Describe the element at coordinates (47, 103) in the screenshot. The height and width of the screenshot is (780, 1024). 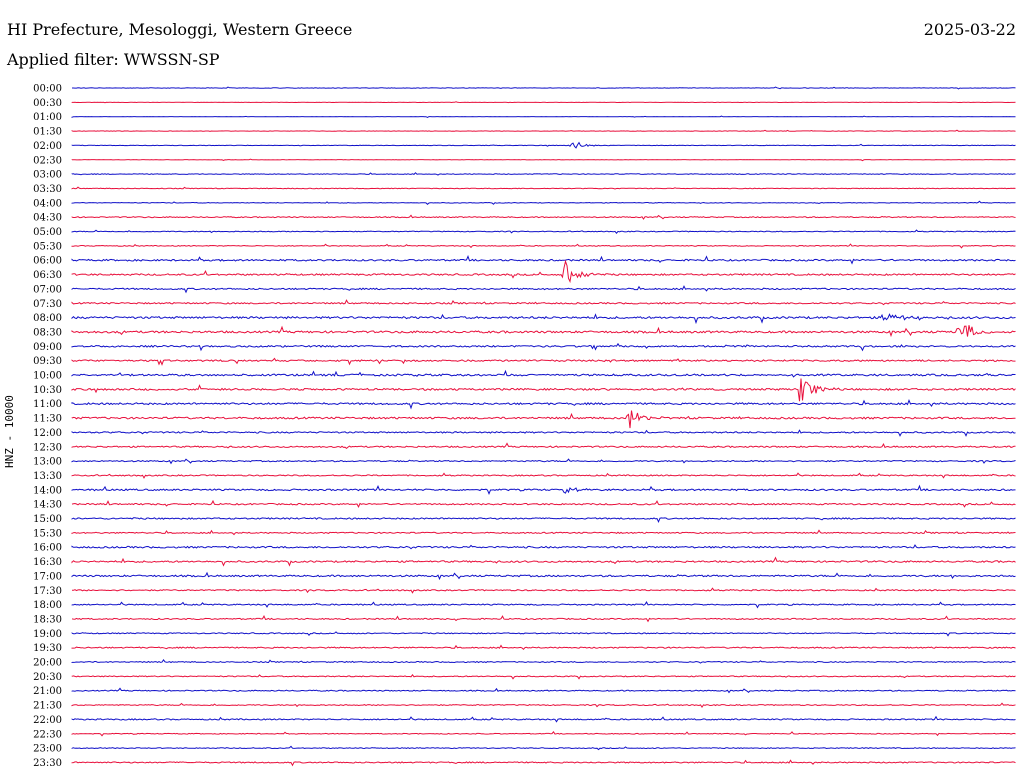
I see `time-tick-label: 00:30` at that location.